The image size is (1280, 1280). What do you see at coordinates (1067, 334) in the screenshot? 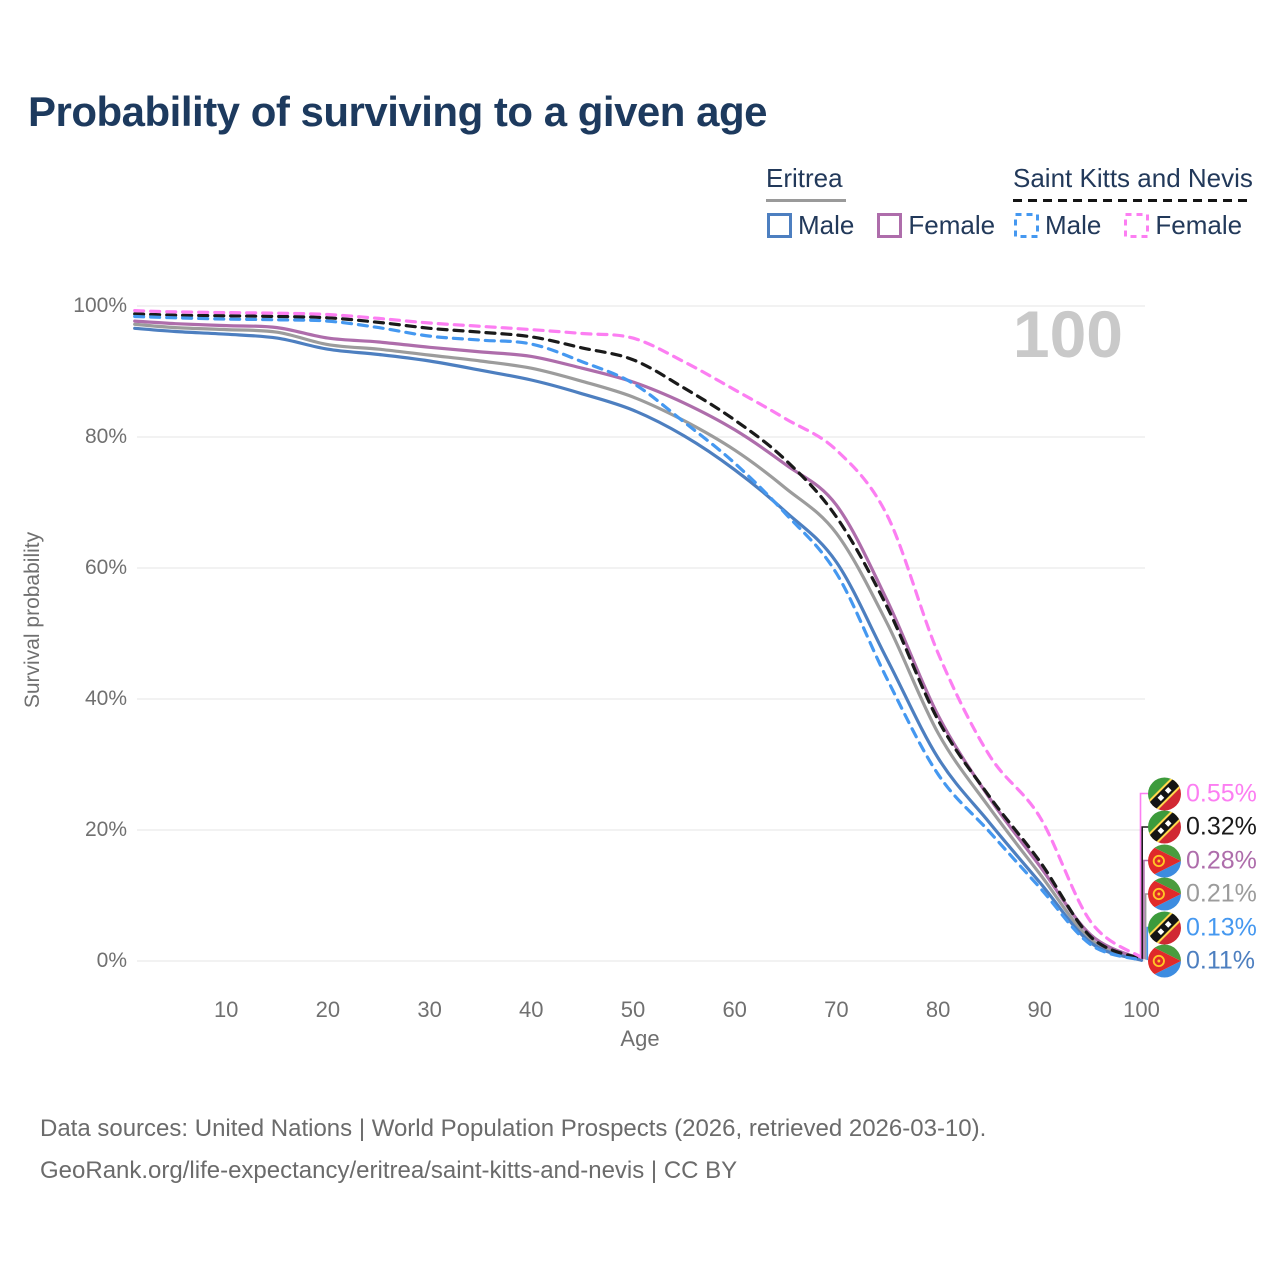
I see `hover-age-watermark: 100` at bounding box center [1067, 334].